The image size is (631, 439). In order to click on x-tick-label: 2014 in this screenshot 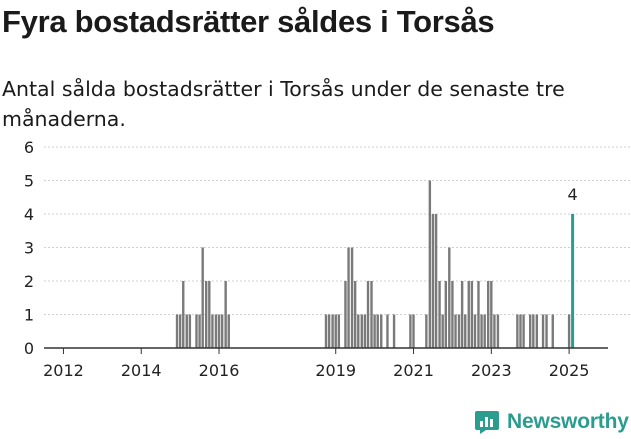, I will do `click(141, 370)`.